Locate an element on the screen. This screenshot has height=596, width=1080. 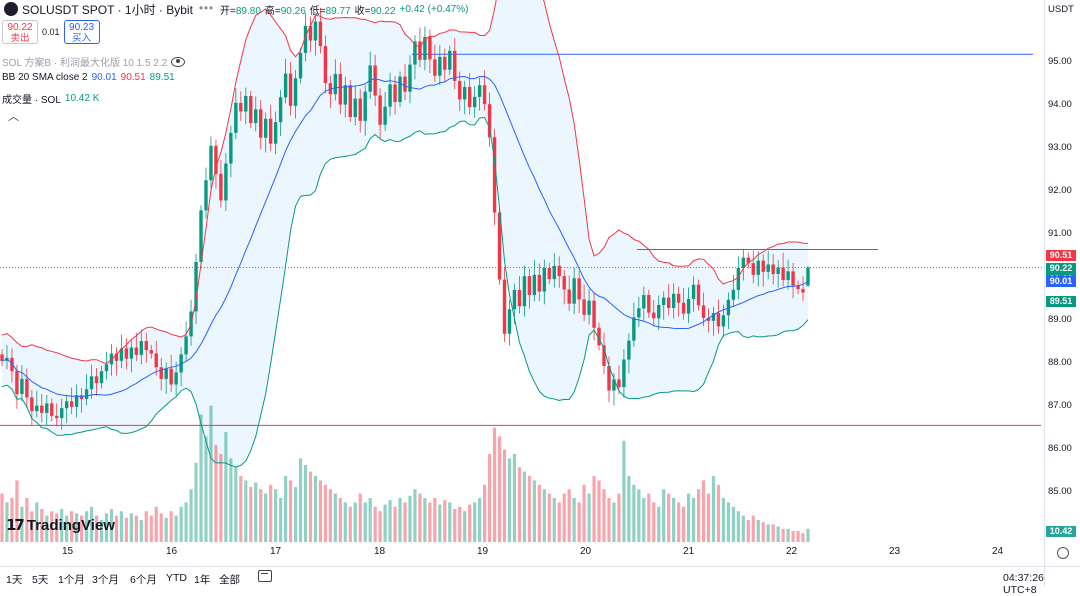
range-button: 全部 is located at coordinates (229, 580).